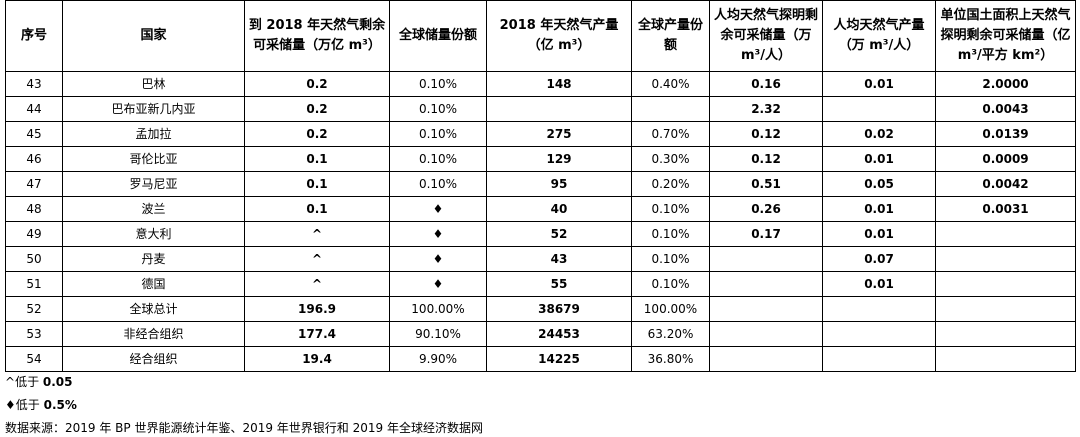 Image resolution: width=1080 pixels, height=437 pixels. Describe the element at coordinates (34, 159) in the screenshot. I see `cell-index: 46` at that location.